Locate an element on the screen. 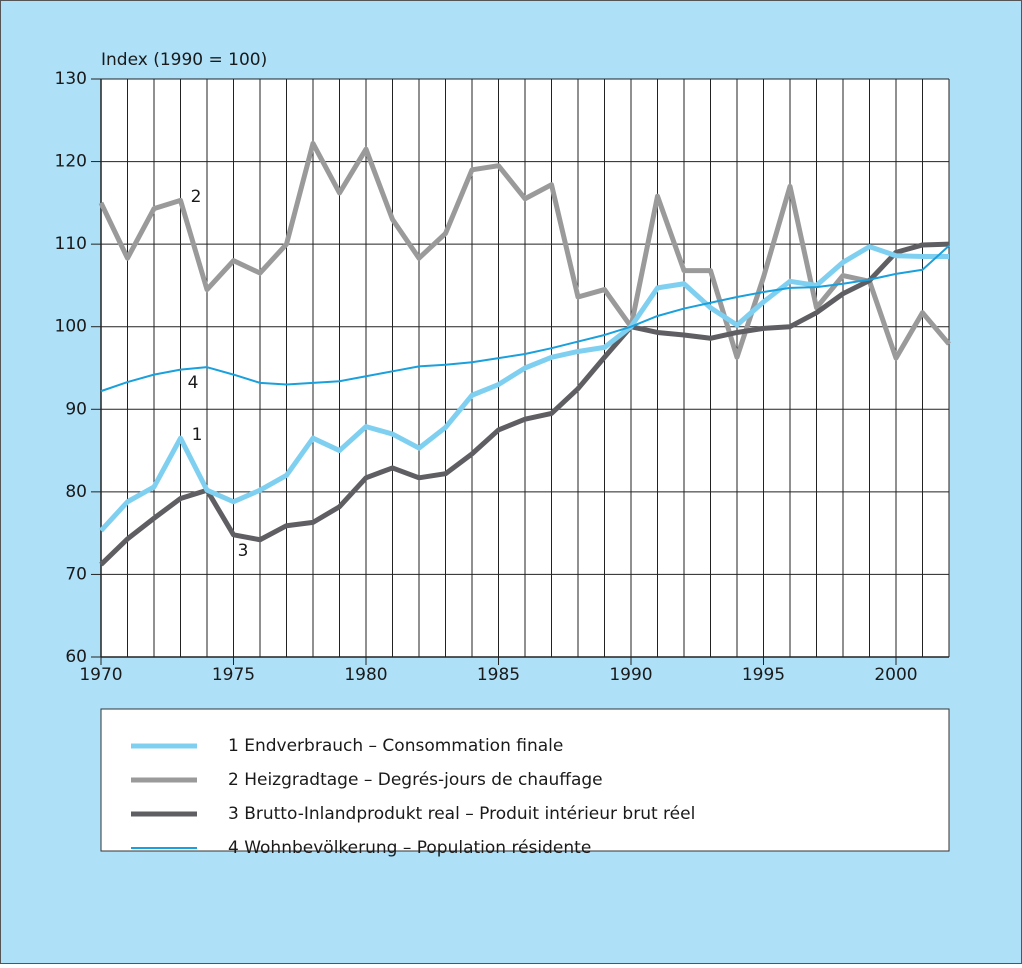 The width and height of the screenshot is (1022, 968). x-tick-label: 1975 is located at coordinates (233, 675).